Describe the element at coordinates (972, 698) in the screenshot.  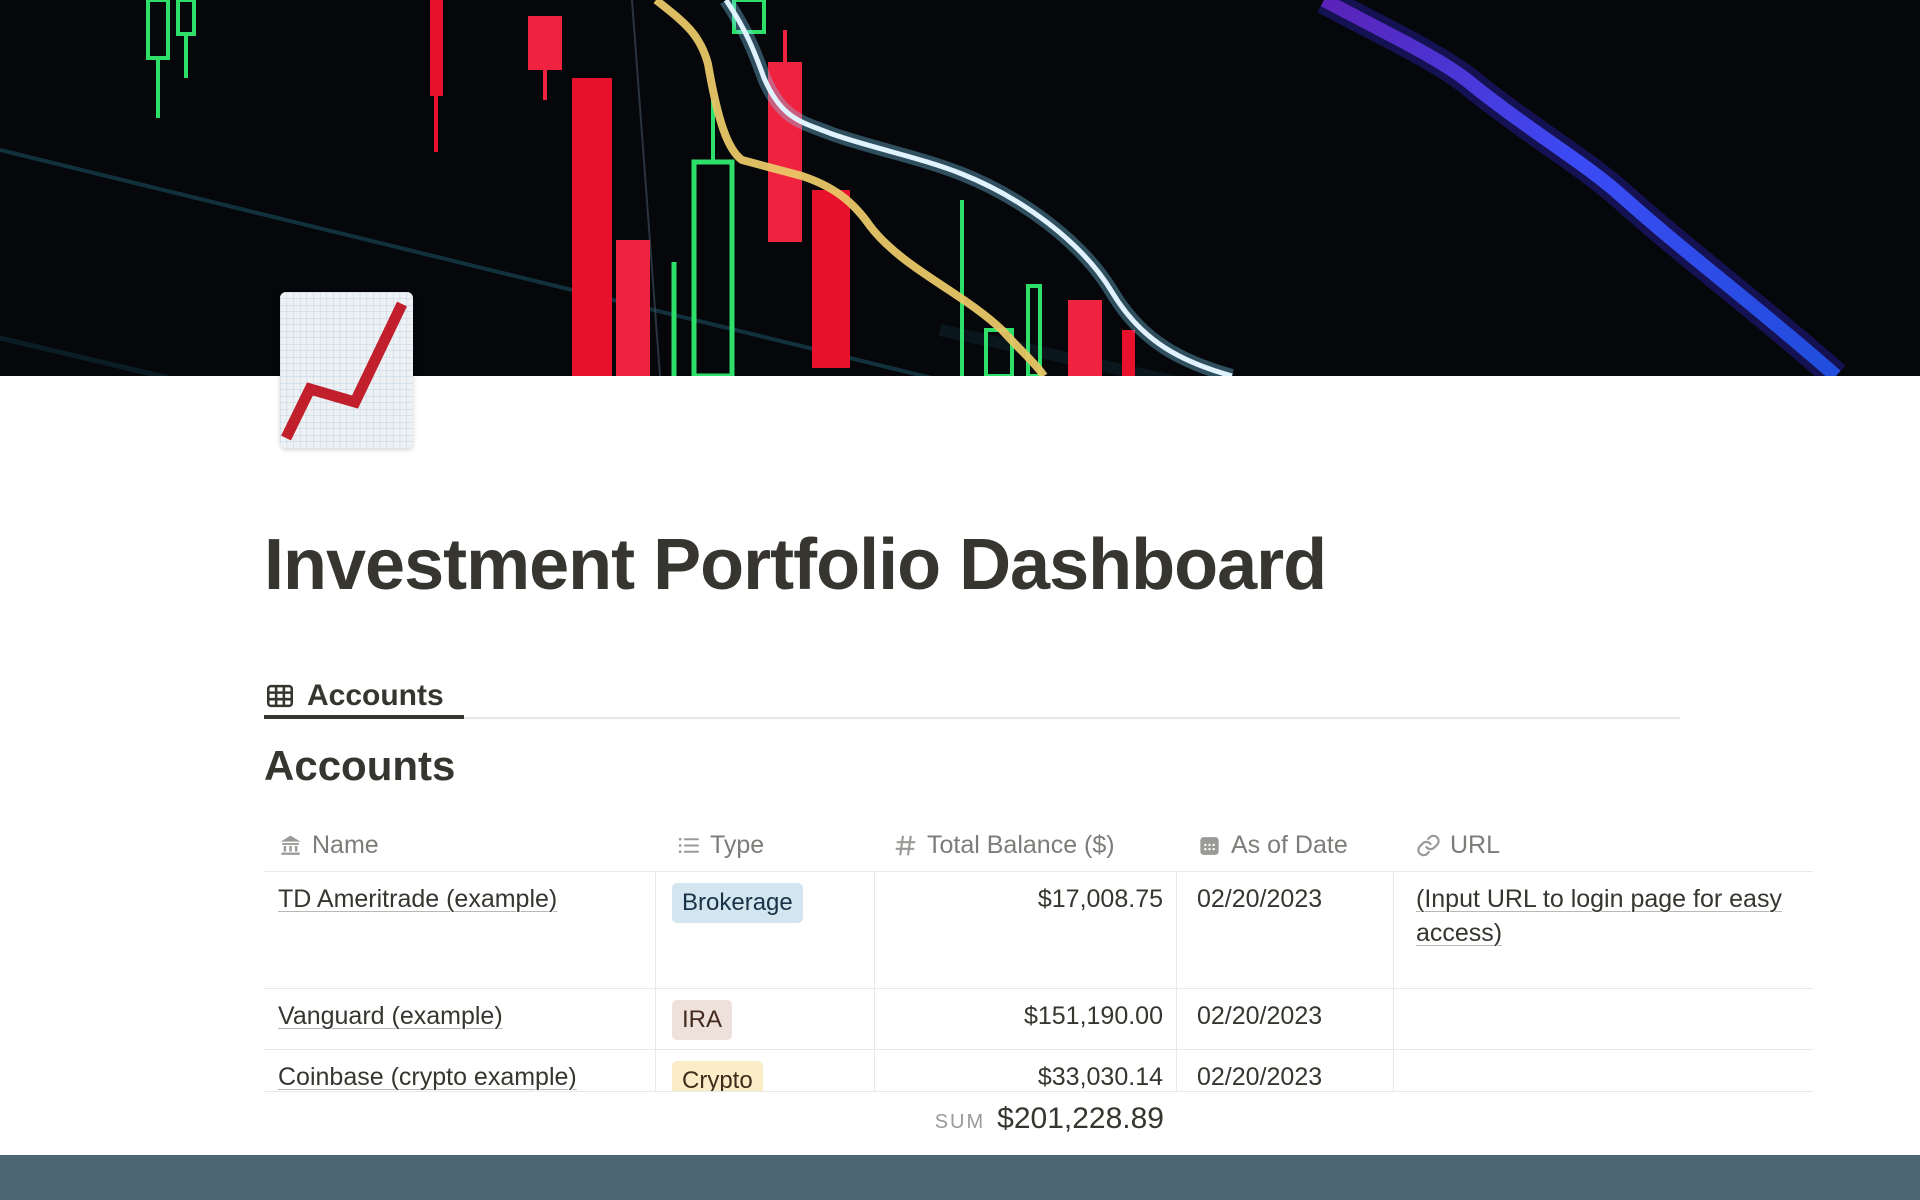
I see `view-tab-bar: Accounts` at that location.